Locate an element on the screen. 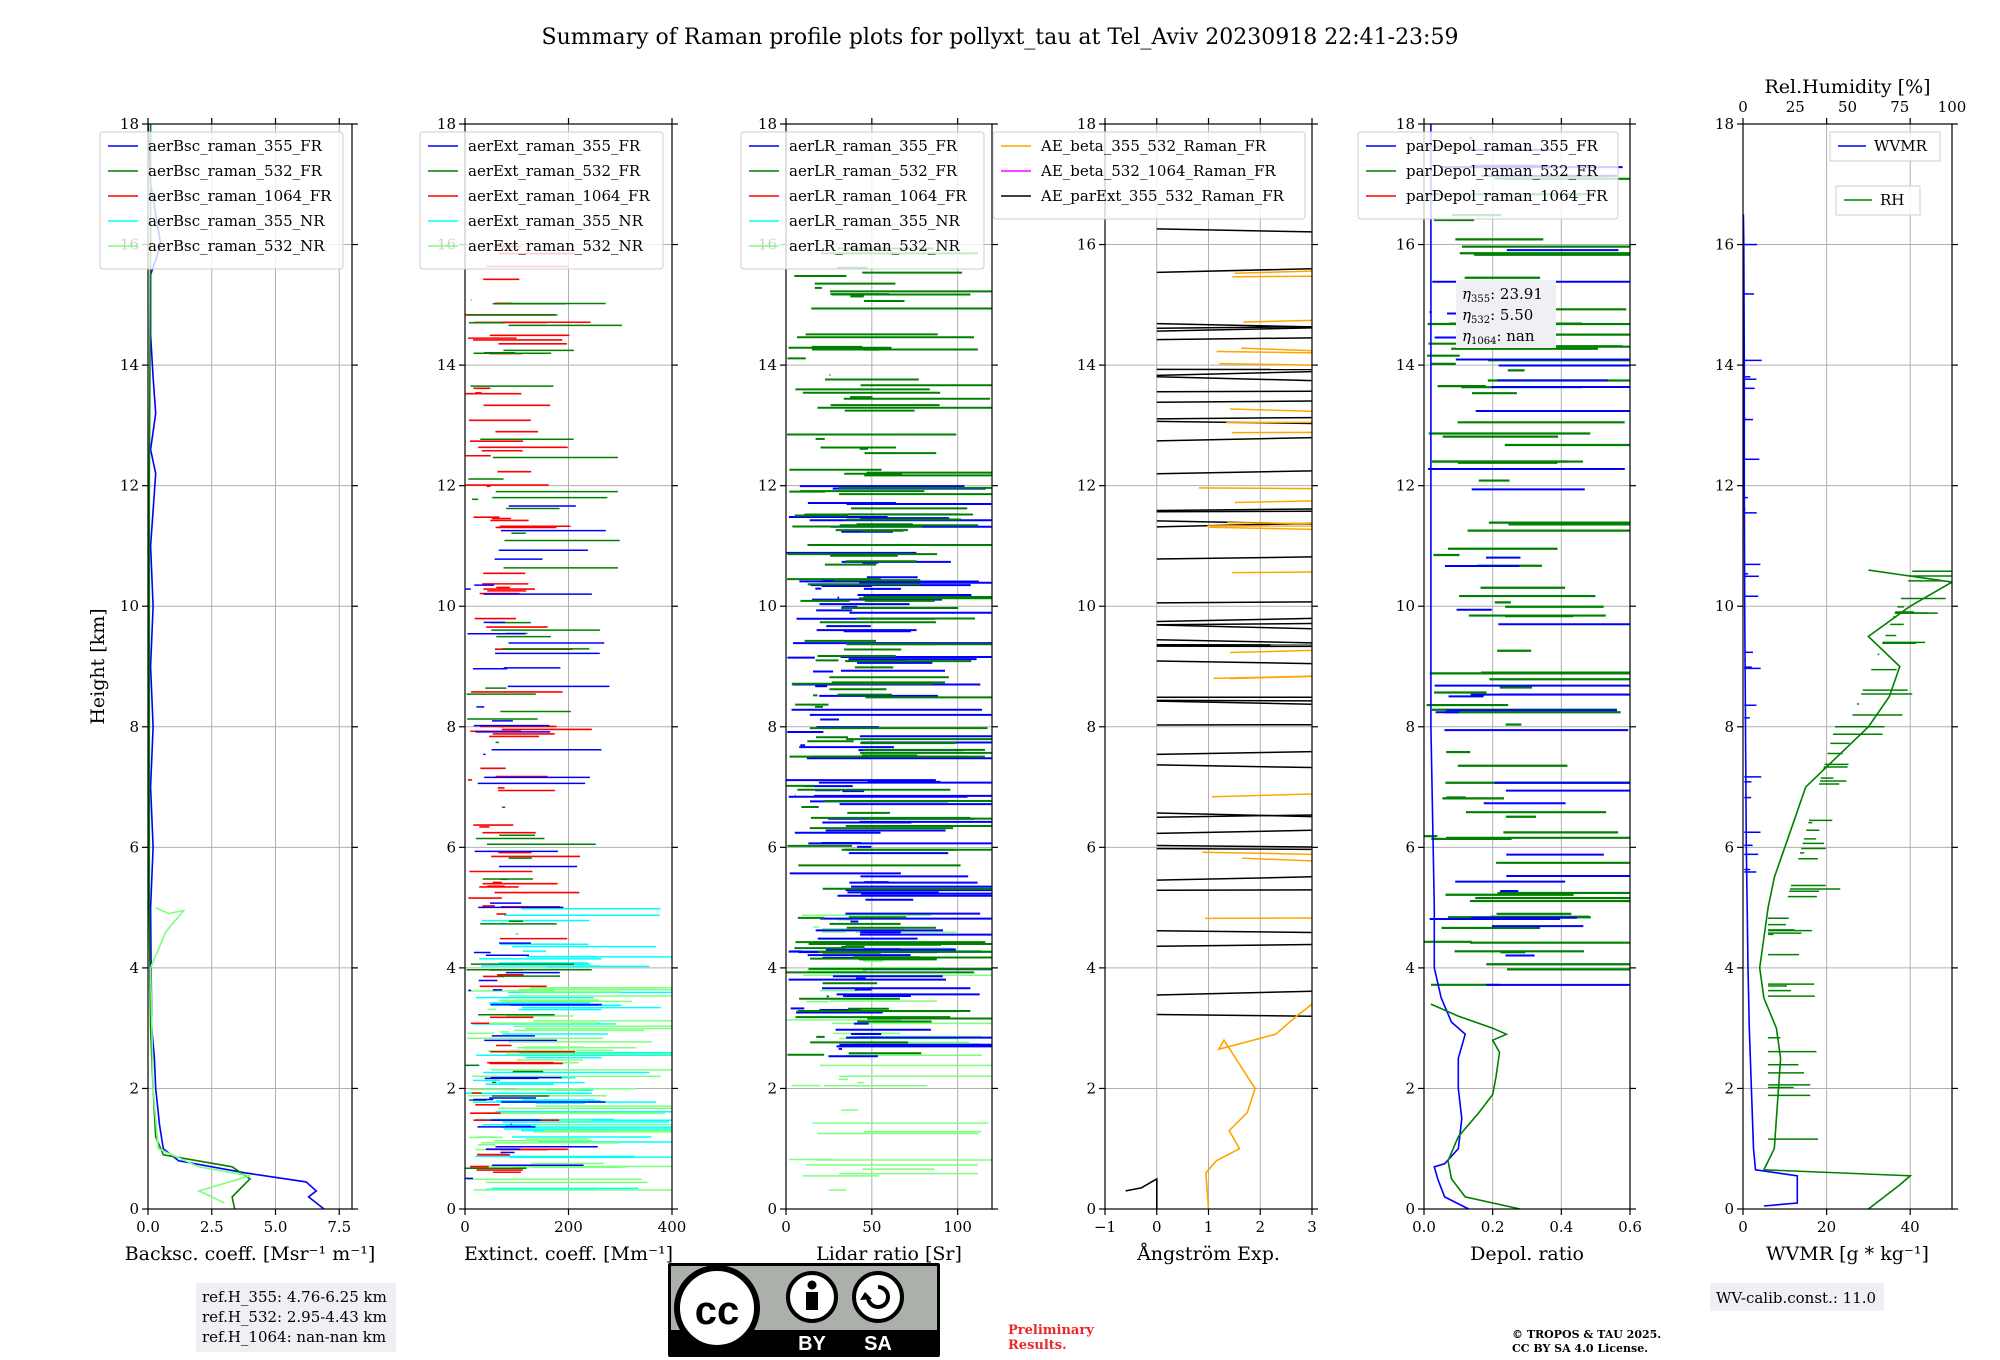 The width and height of the screenshot is (2000, 1360). legend-rh: RH is located at coordinates (1878, 200).